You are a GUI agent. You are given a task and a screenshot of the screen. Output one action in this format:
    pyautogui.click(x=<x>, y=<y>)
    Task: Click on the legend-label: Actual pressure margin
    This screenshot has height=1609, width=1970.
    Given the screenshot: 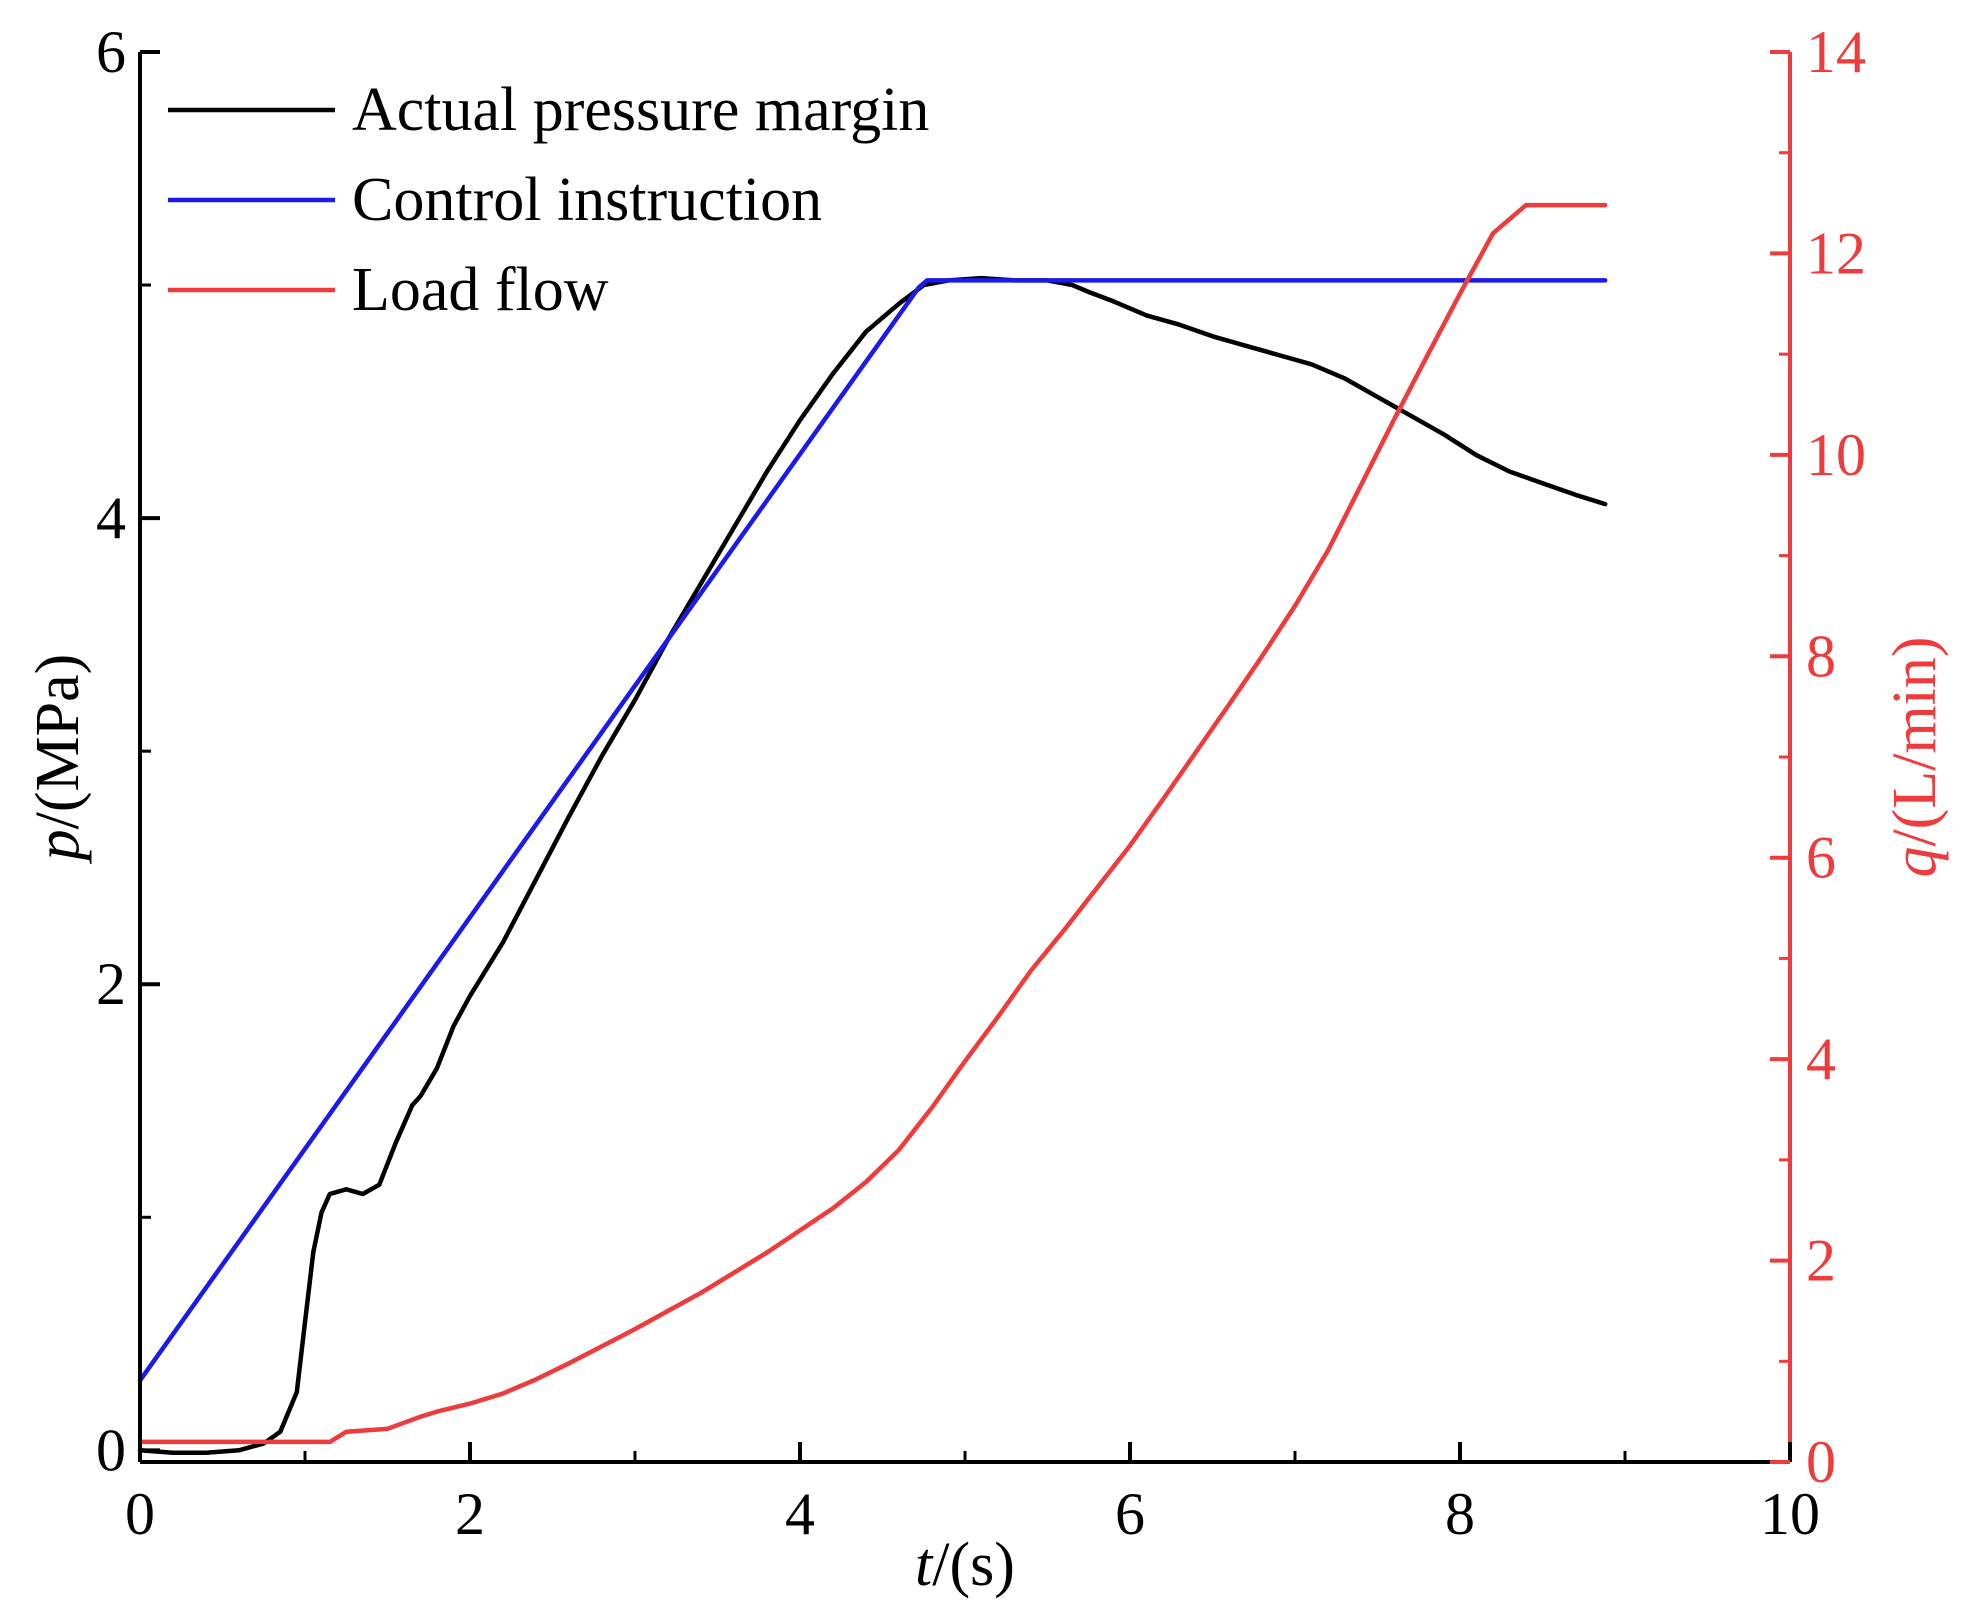 What is the action you would take?
    pyautogui.click(x=640, y=110)
    